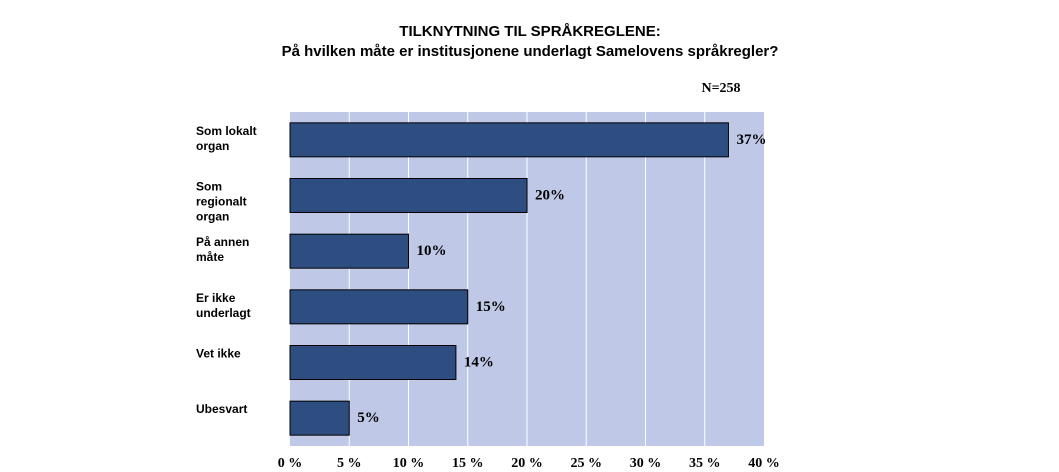 This screenshot has height=472, width=1059. Describe the element at coordinates (646, 463) in the screenshot. I see `x-tick-label-6: 30 %` at that location.